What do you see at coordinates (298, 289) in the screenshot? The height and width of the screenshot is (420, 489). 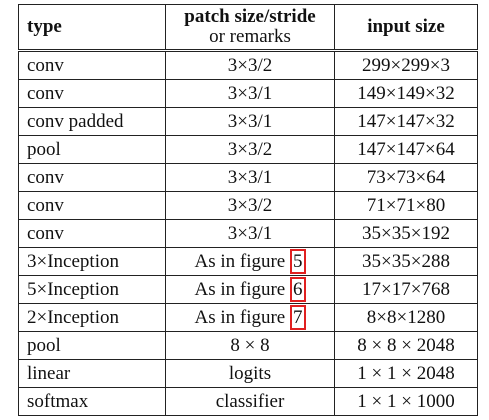 I see `figure-ref: 6` at bounding box center [298, 289].